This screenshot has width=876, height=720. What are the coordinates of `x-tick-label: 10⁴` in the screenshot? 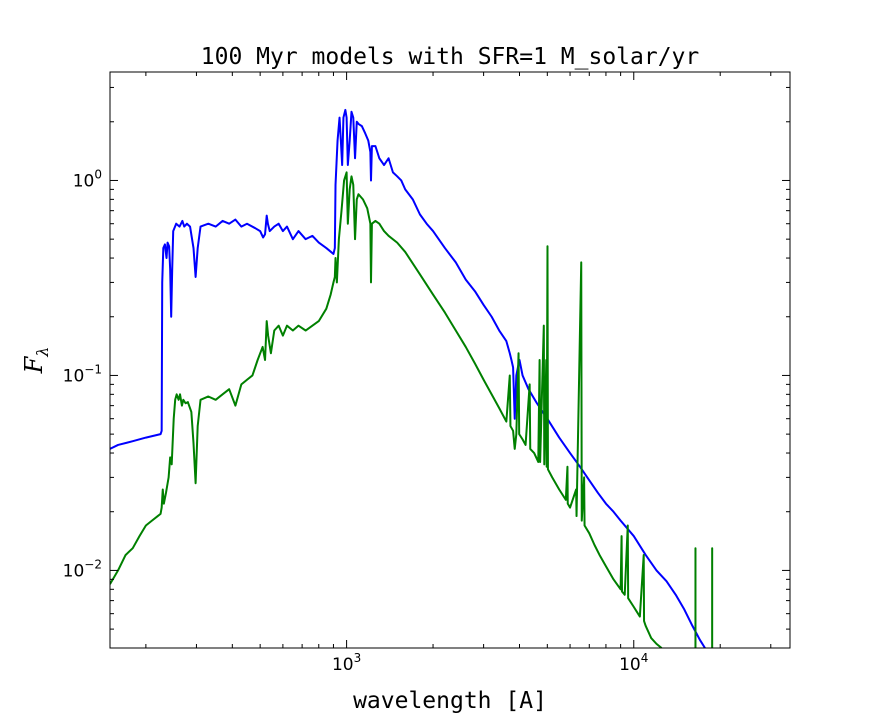 It's located at (633, 663).